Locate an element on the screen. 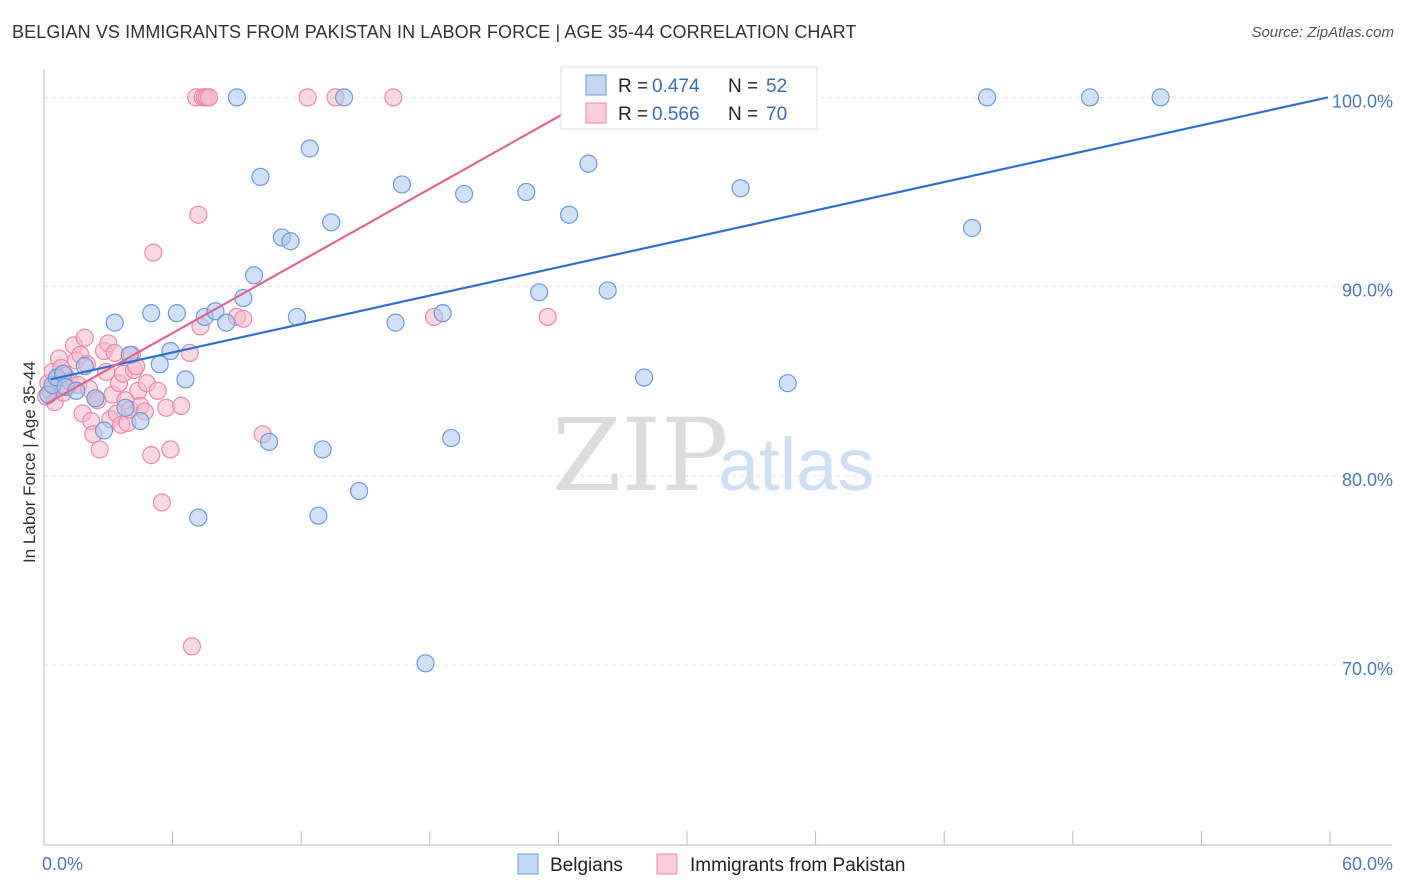  y-tick-label: 100.0% is located at coordinates (1362, 101).